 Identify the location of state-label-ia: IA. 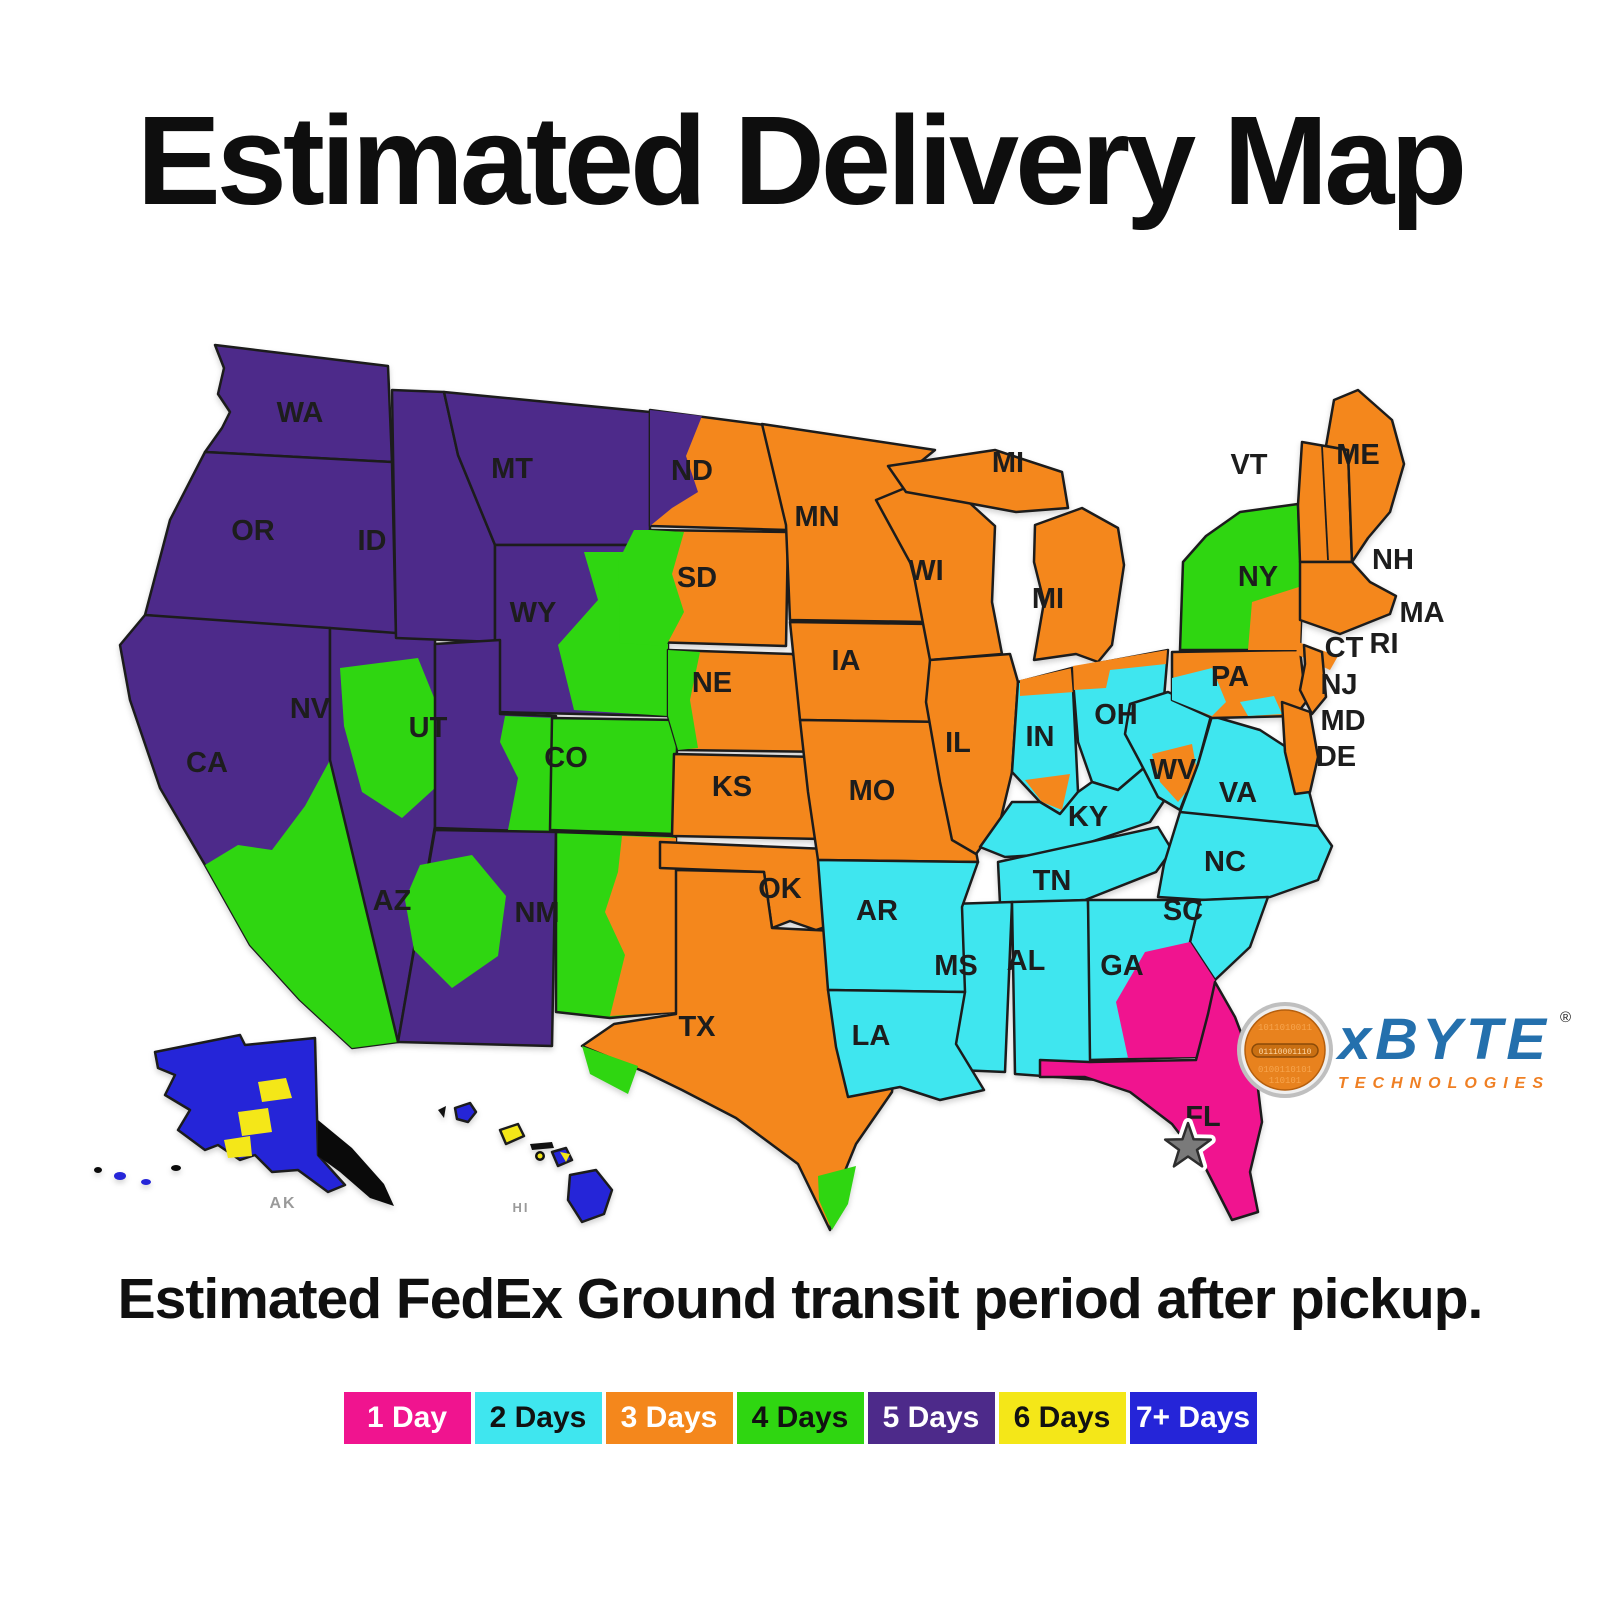
(846, 661).